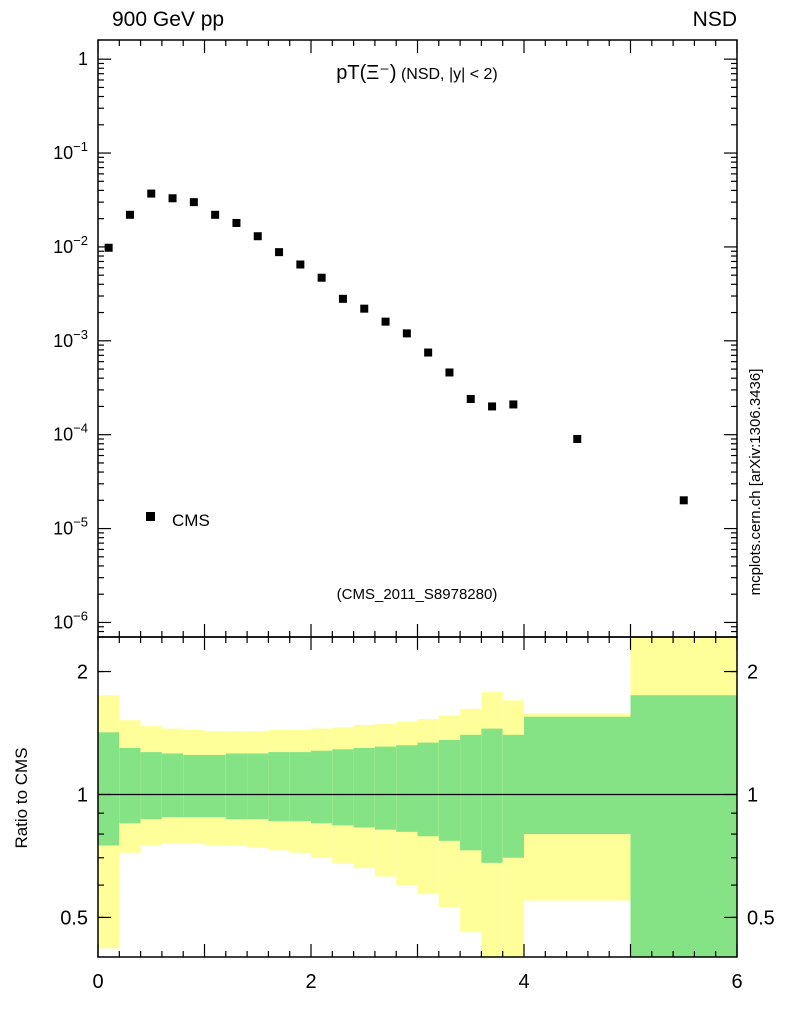  What do you see at coordinates (168, 19) in the screenshot?
I see `header-energy-label: 900 GeV pp` at bounding box center [168, 19].